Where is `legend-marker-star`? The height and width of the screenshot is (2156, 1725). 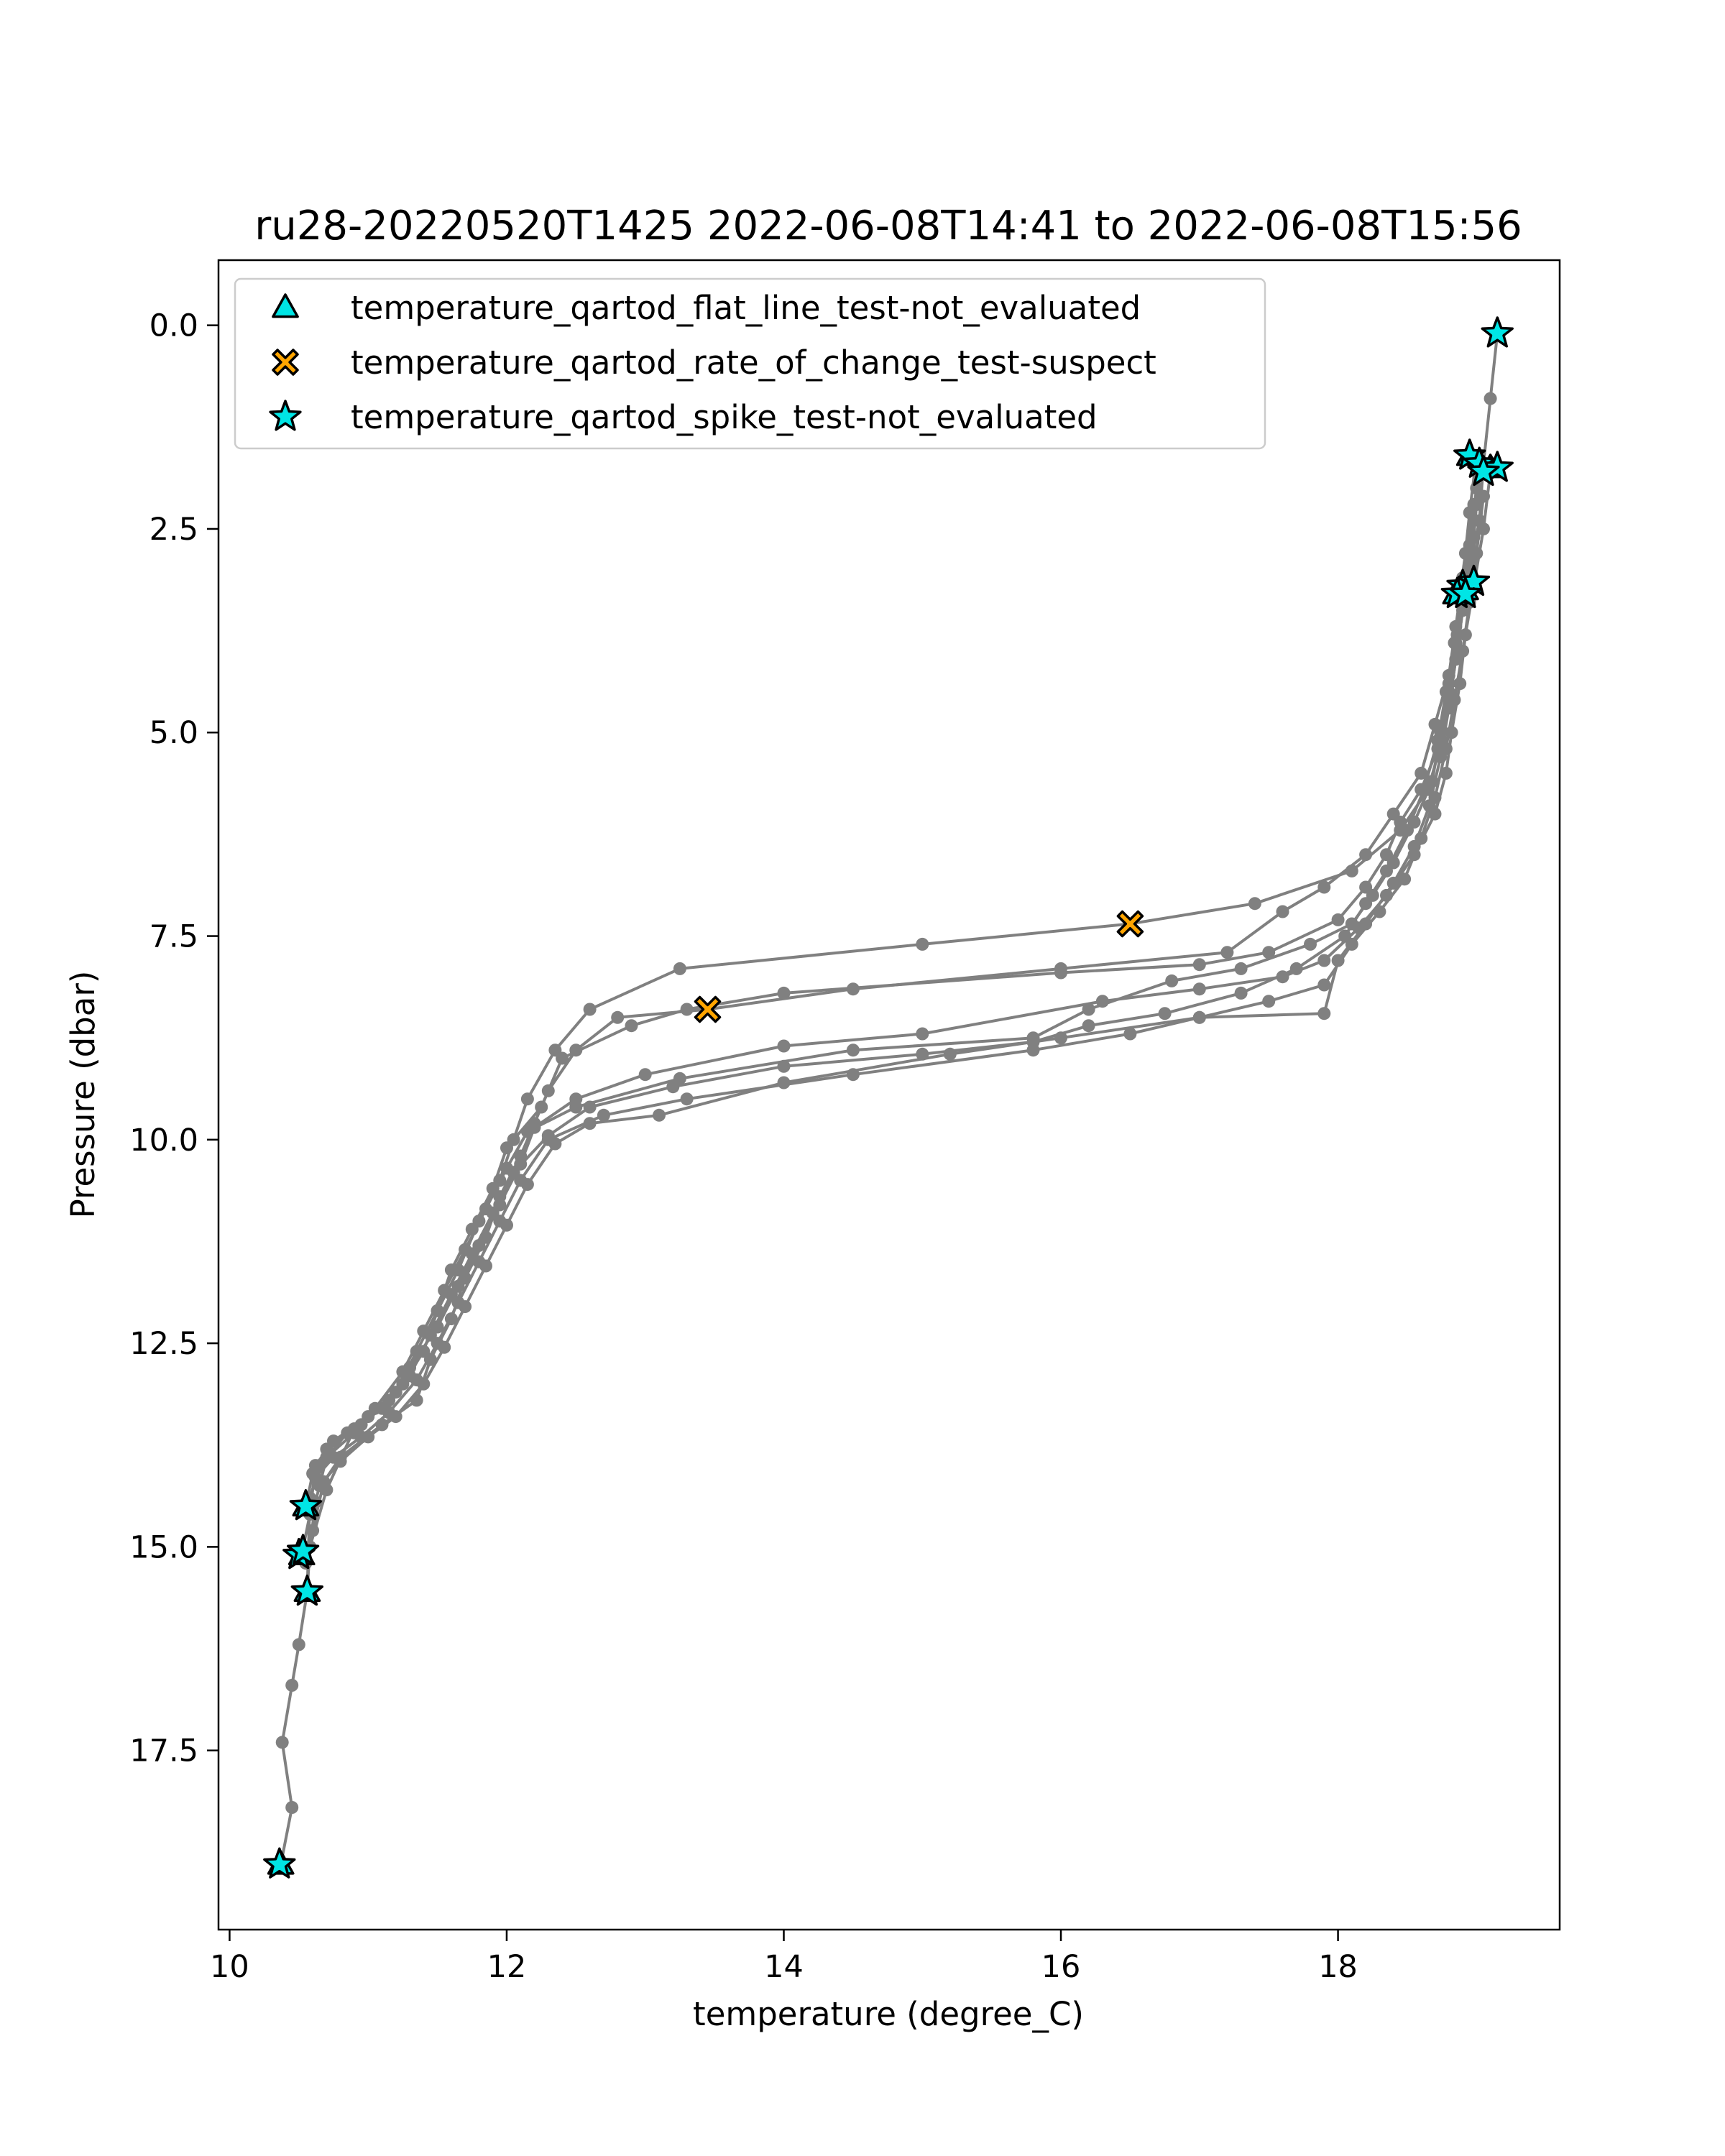
legend-marker-star is located at coordinates (285, 415).